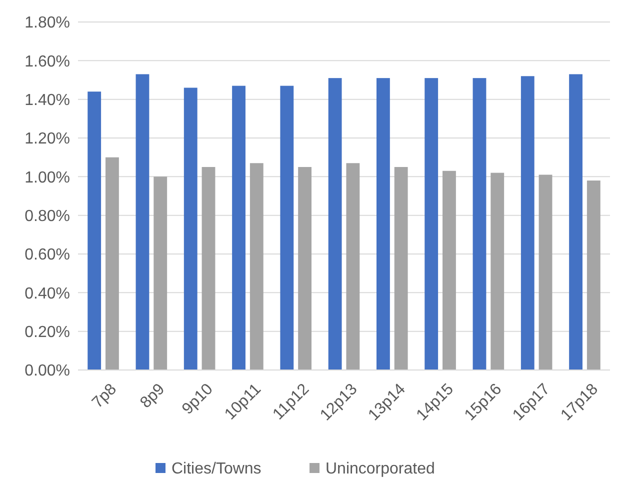  Describe the element at coordinates (47, 23) in the screenshot. I see `y-tick-label: 1.80%` at that location.